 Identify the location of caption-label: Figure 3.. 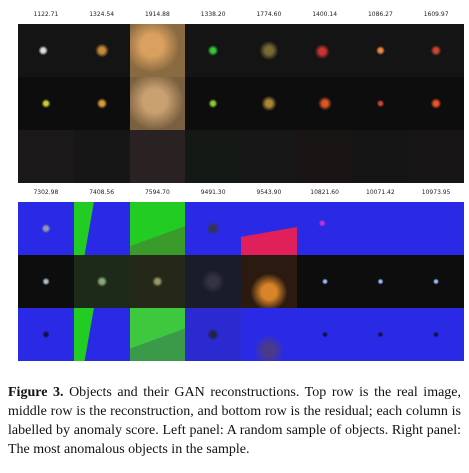
(36, 392).